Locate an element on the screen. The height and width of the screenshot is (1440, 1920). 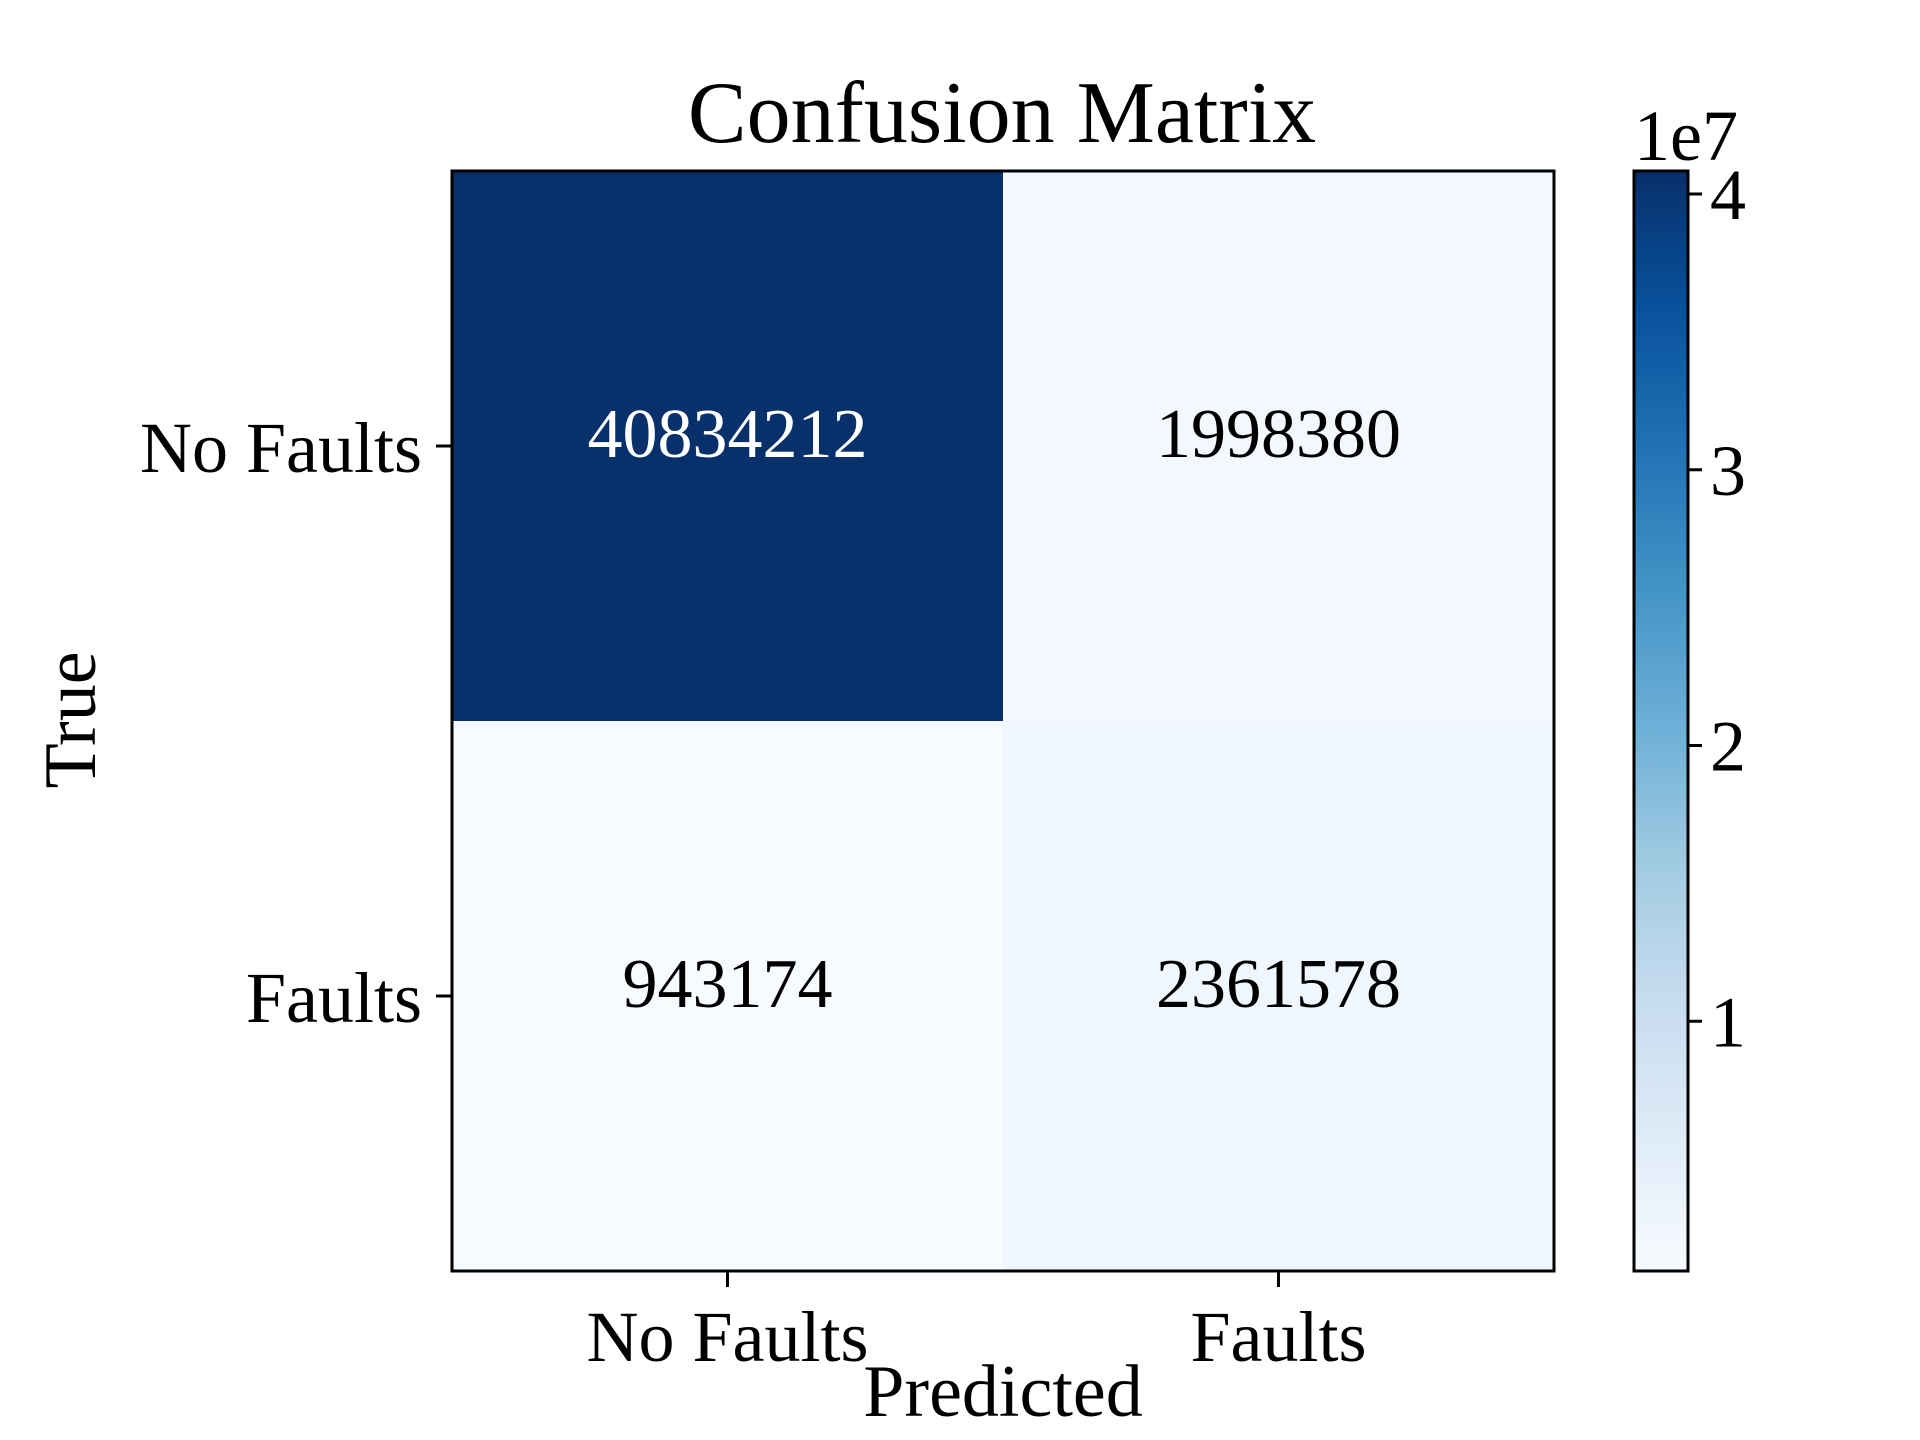
colorbar-multiplier-label: 1e7 is located at coordinates (1686, 136).